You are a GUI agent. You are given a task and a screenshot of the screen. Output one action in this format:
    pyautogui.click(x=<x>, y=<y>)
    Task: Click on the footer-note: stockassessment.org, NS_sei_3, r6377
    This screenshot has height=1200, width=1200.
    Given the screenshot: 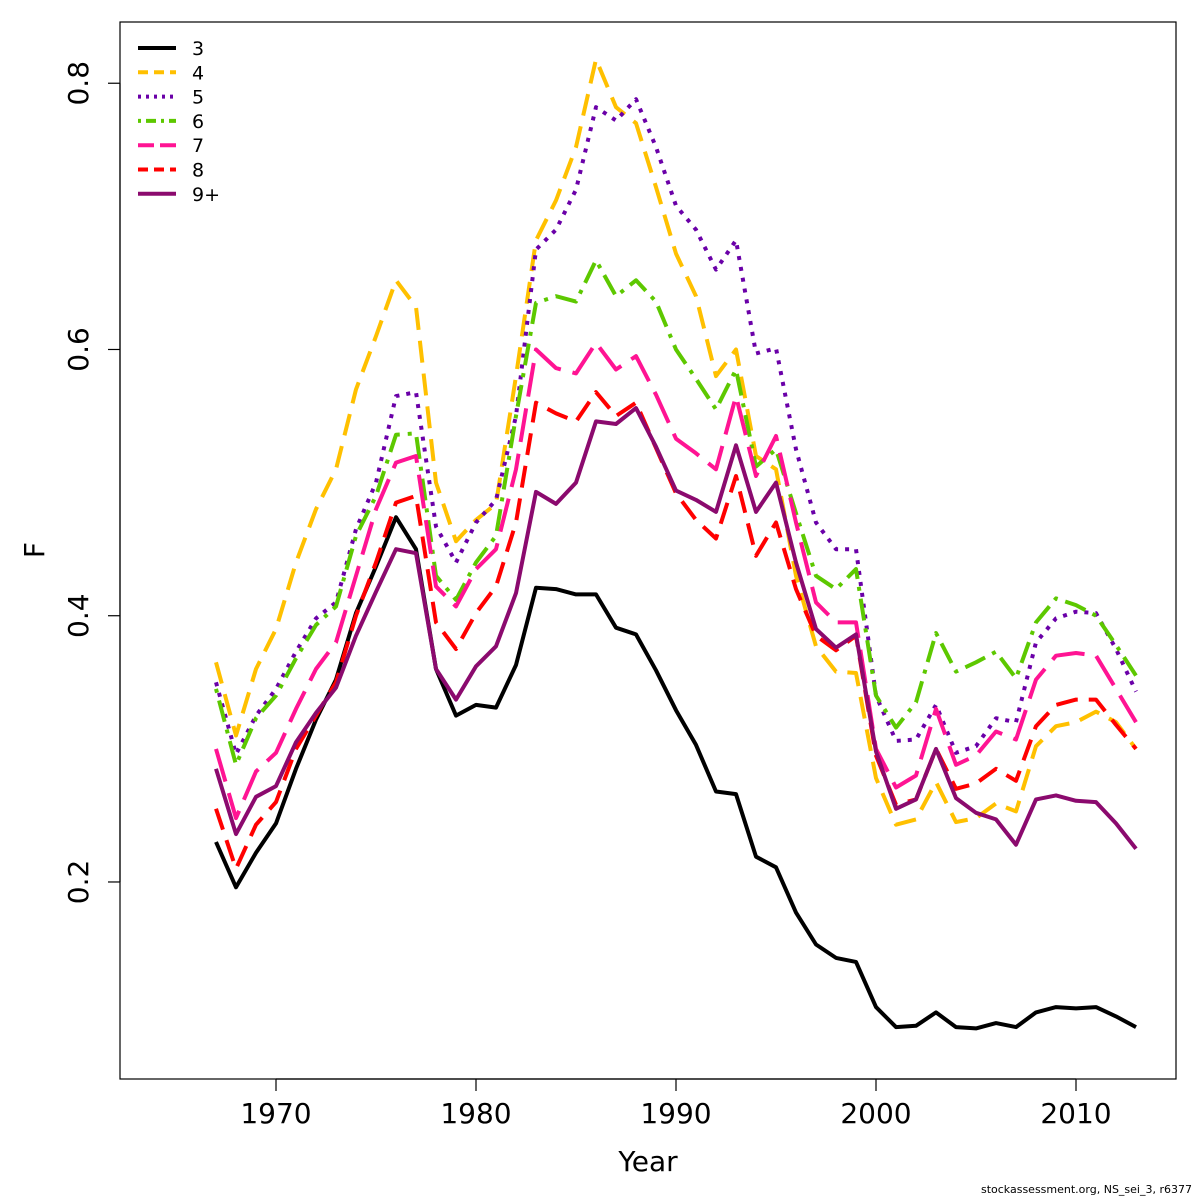 What is the action you would take?
    pyautogui.click(x=1086, y=1189)
    